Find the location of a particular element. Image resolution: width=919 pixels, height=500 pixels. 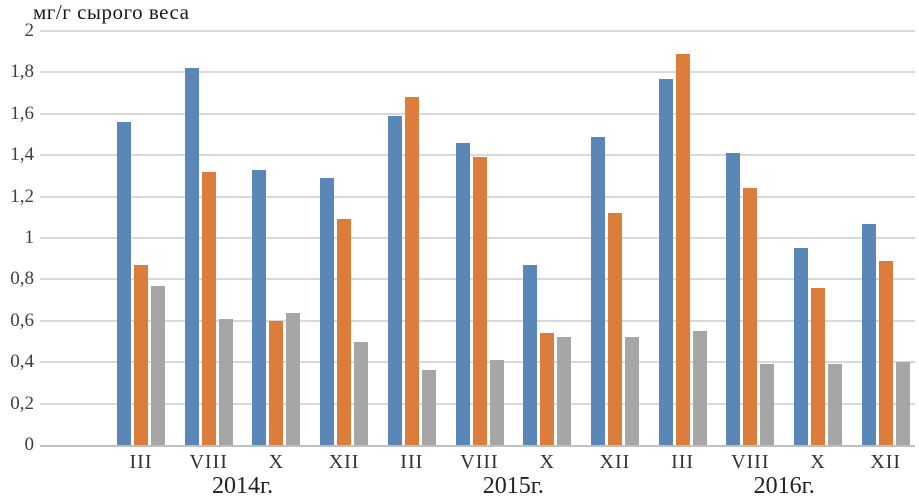

y-axis-tick-label: 1,2 is located at coordinates (22, 196).